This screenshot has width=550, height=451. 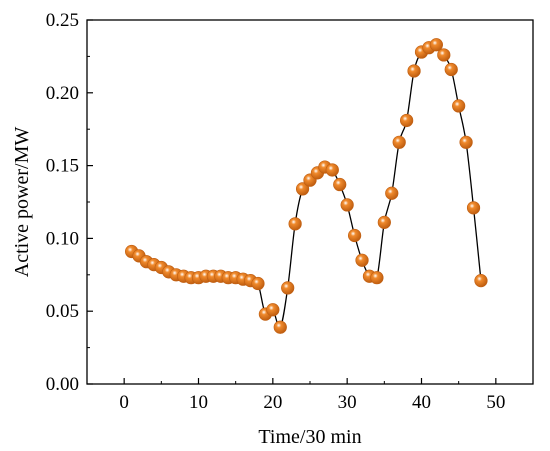 I want to click on y-tick-label: 0.15, so click(x=62, y=166).